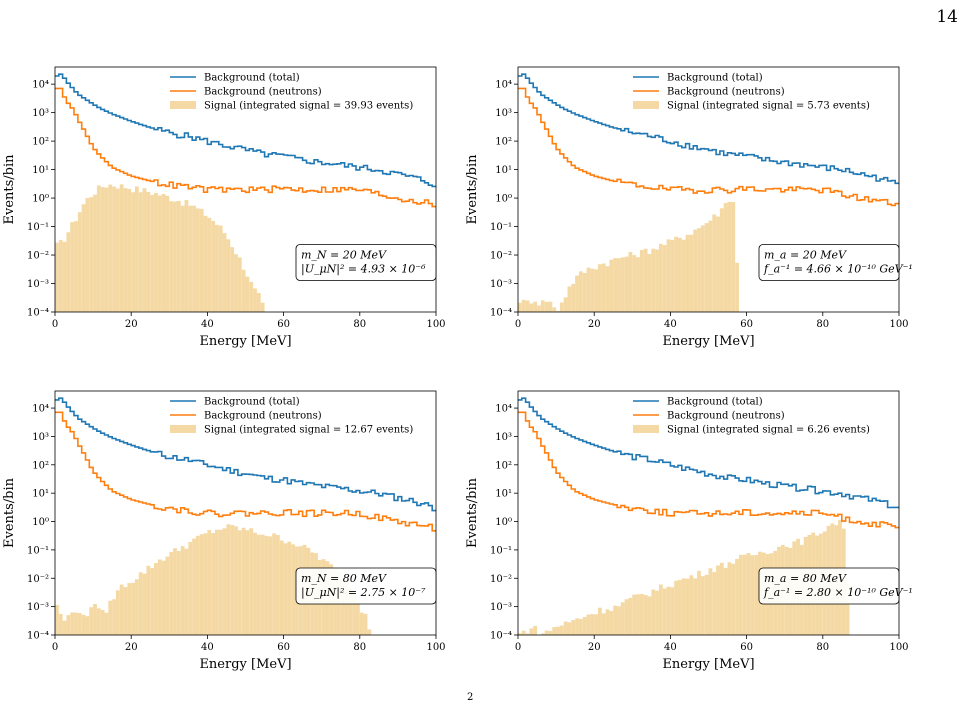  What do you see at coordinates (38, 284) in the screenshot?
I see `y-tick-label: 10⁻³` at bounding box center [38, 284].